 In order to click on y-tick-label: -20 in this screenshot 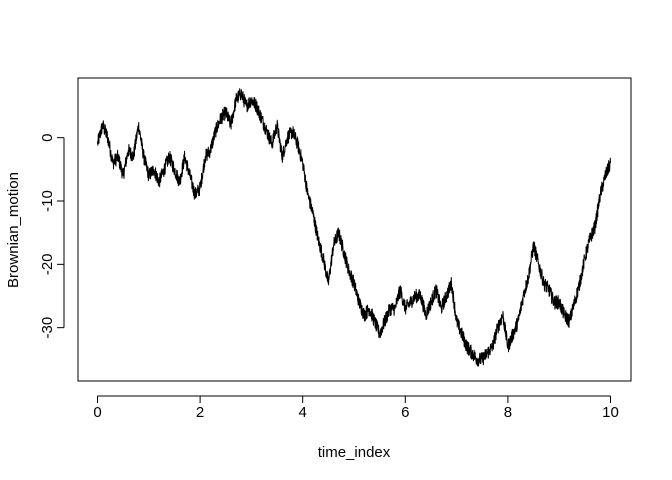, I will do `click(47, 264)`.